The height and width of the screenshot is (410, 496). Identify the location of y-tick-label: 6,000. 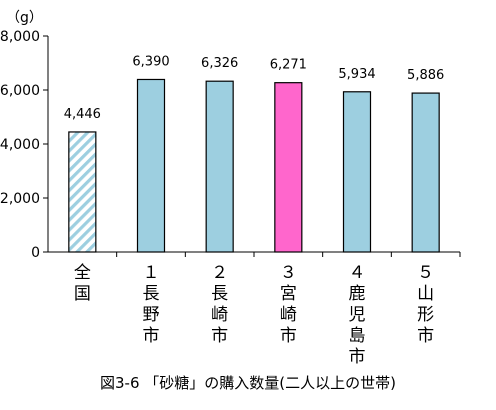
(20, 91).